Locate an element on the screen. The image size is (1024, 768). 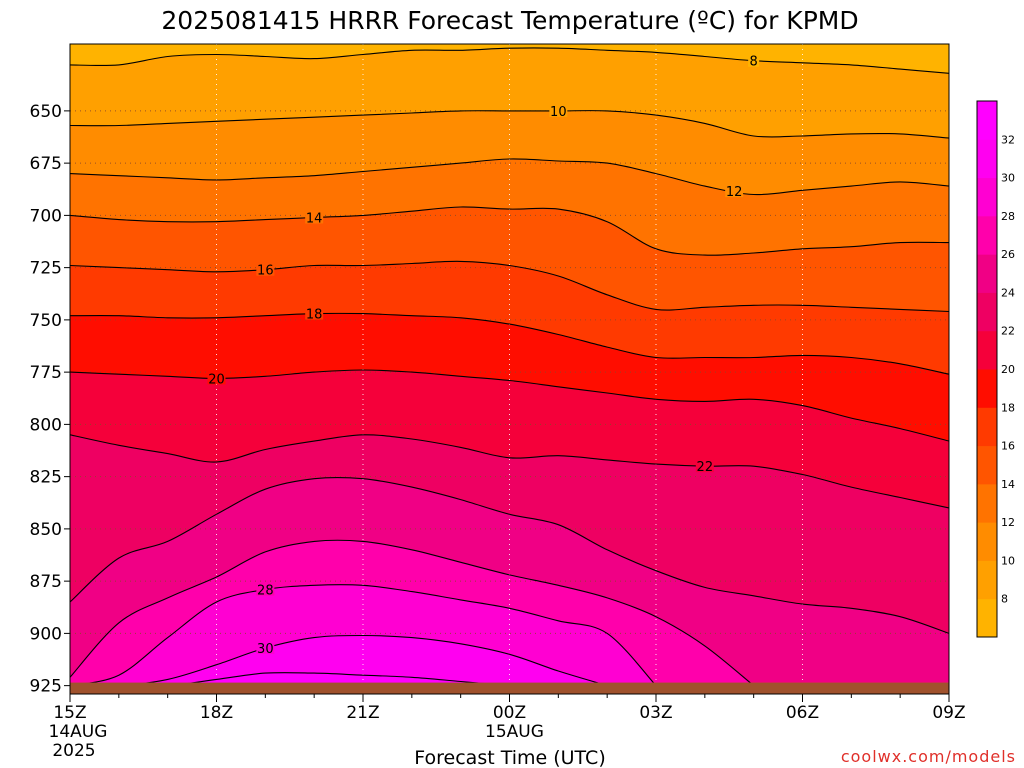
colorbar-label-14: 14 is located at coordinates (1008, 484).